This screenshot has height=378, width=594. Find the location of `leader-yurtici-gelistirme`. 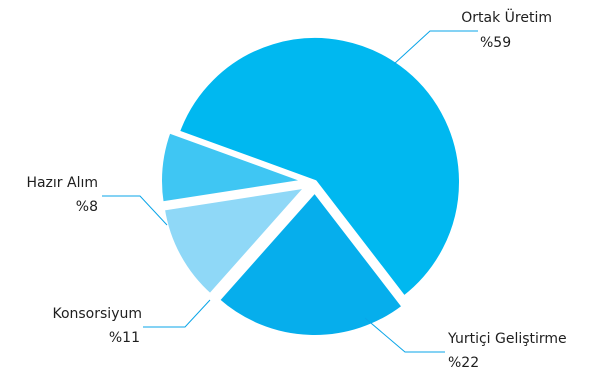

leader-yurtici-gelistirme is located at coordinates (404, 335).